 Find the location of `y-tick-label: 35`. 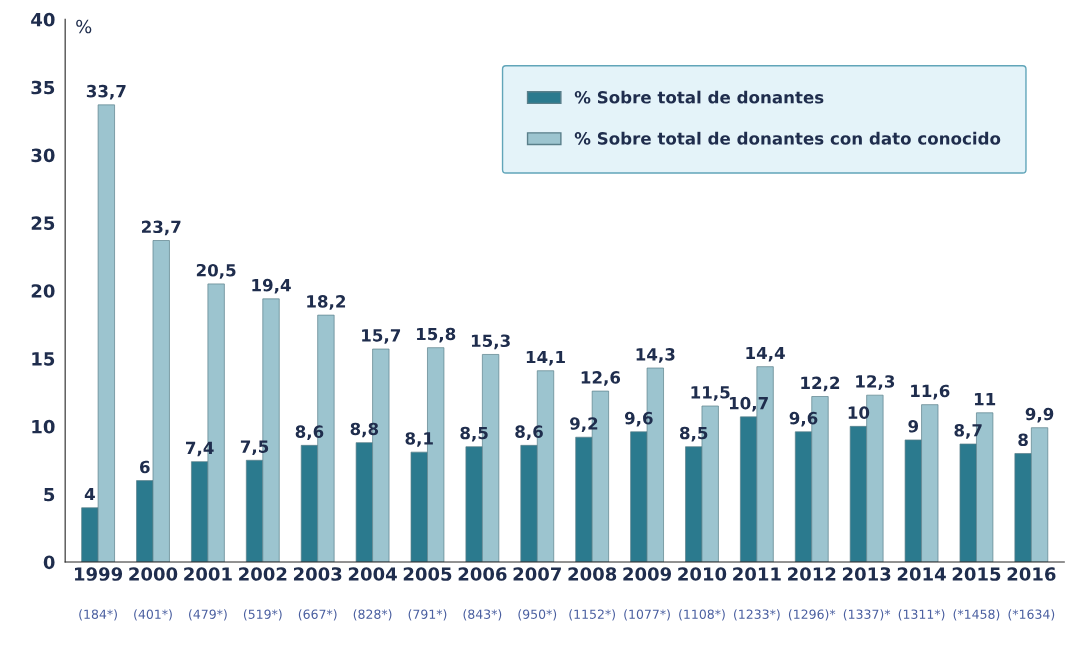

y-tick-label: 35 is located at coordinates (43, 87).